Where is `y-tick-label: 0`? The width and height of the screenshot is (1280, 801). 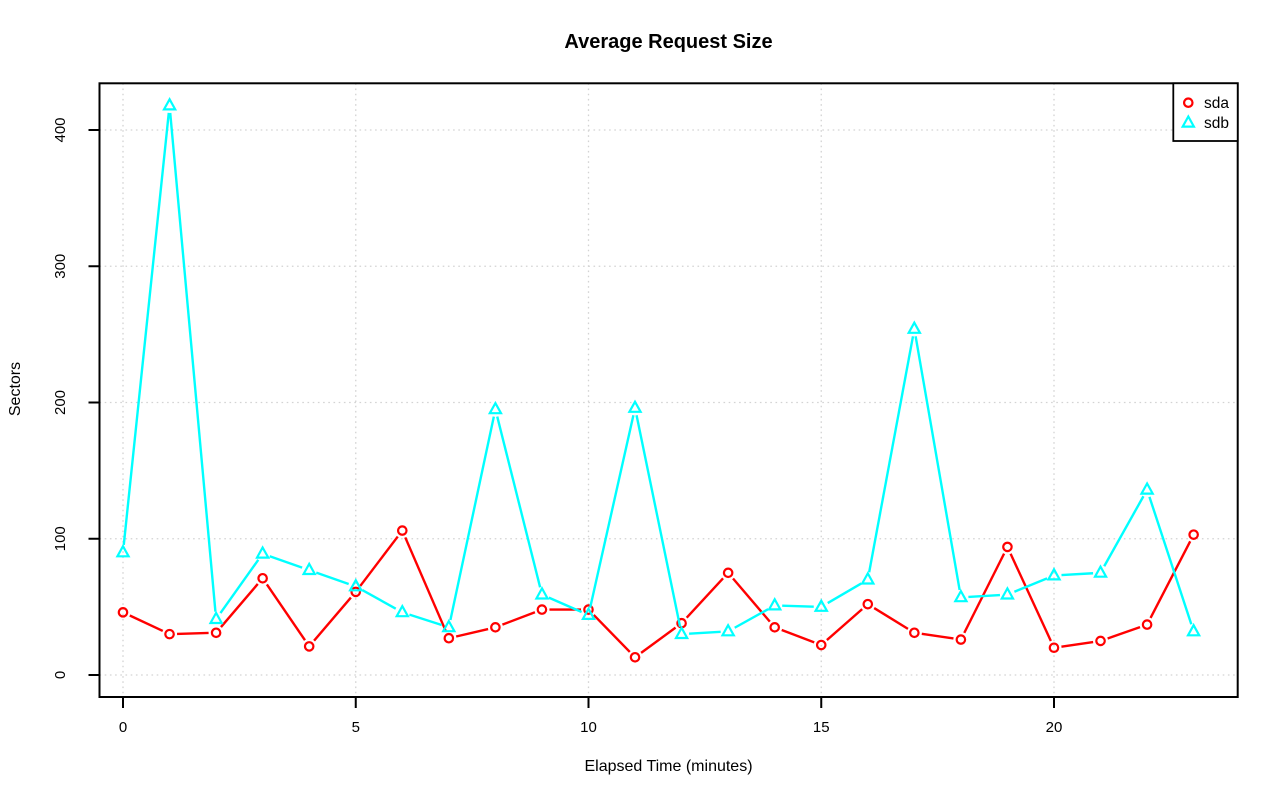
y-tick-label: 0 is located at coordinates (60, 675).